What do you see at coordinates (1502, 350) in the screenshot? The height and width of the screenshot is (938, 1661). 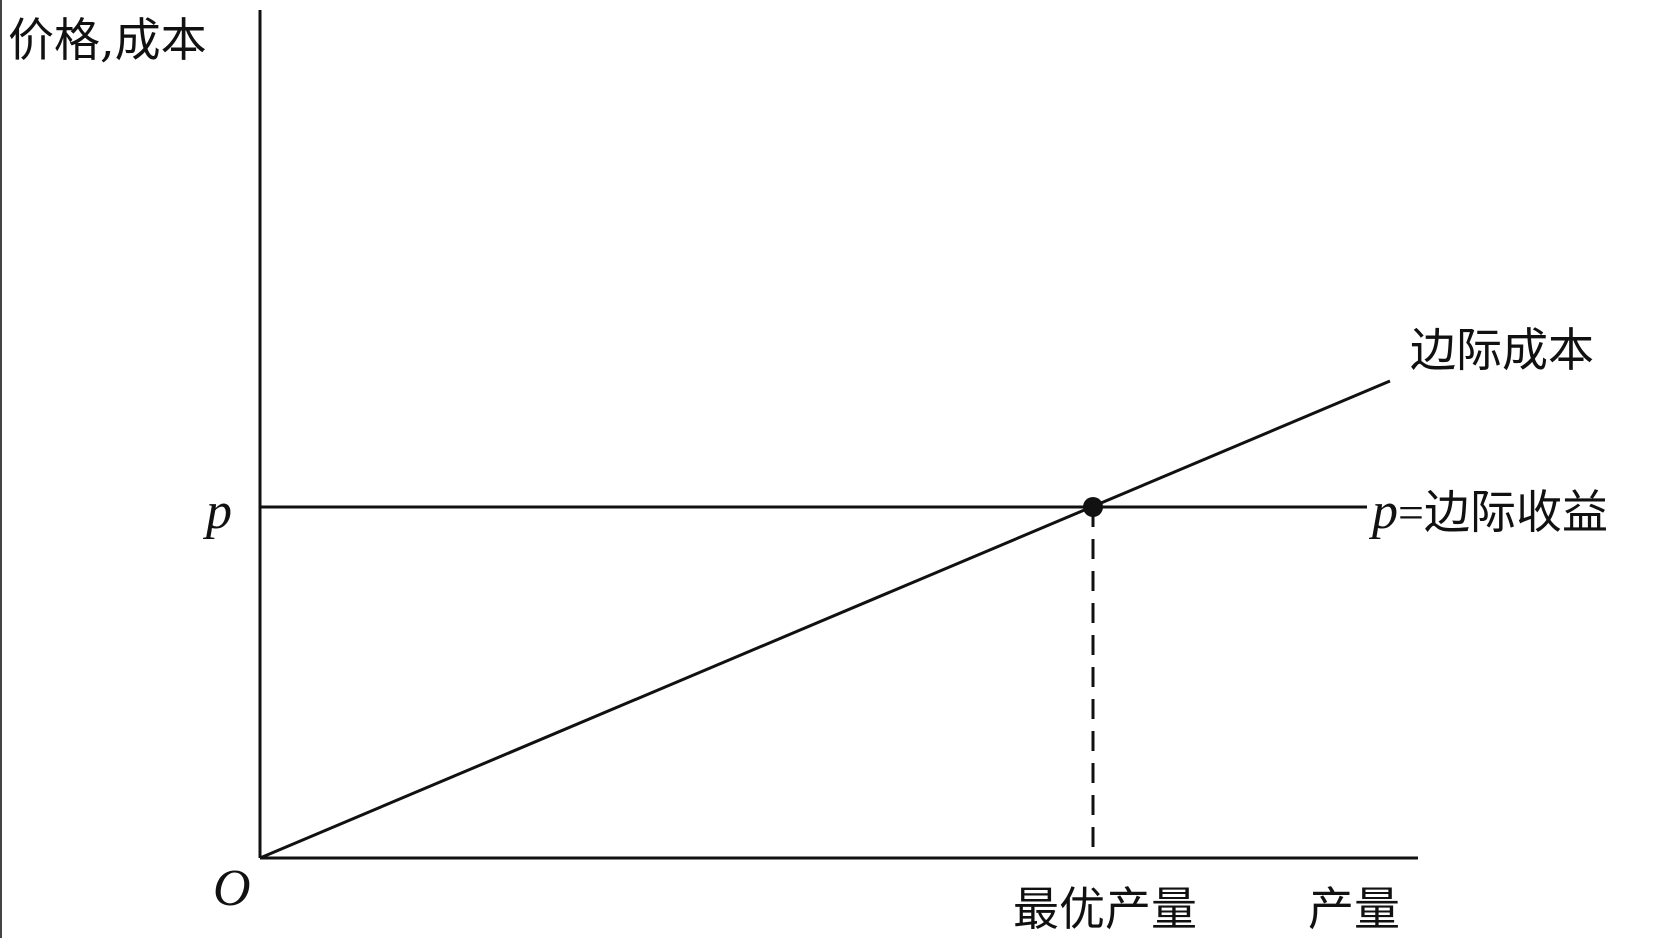 I see `marginal-cost-label: 边际成本` at bounding box center [1502, 350].